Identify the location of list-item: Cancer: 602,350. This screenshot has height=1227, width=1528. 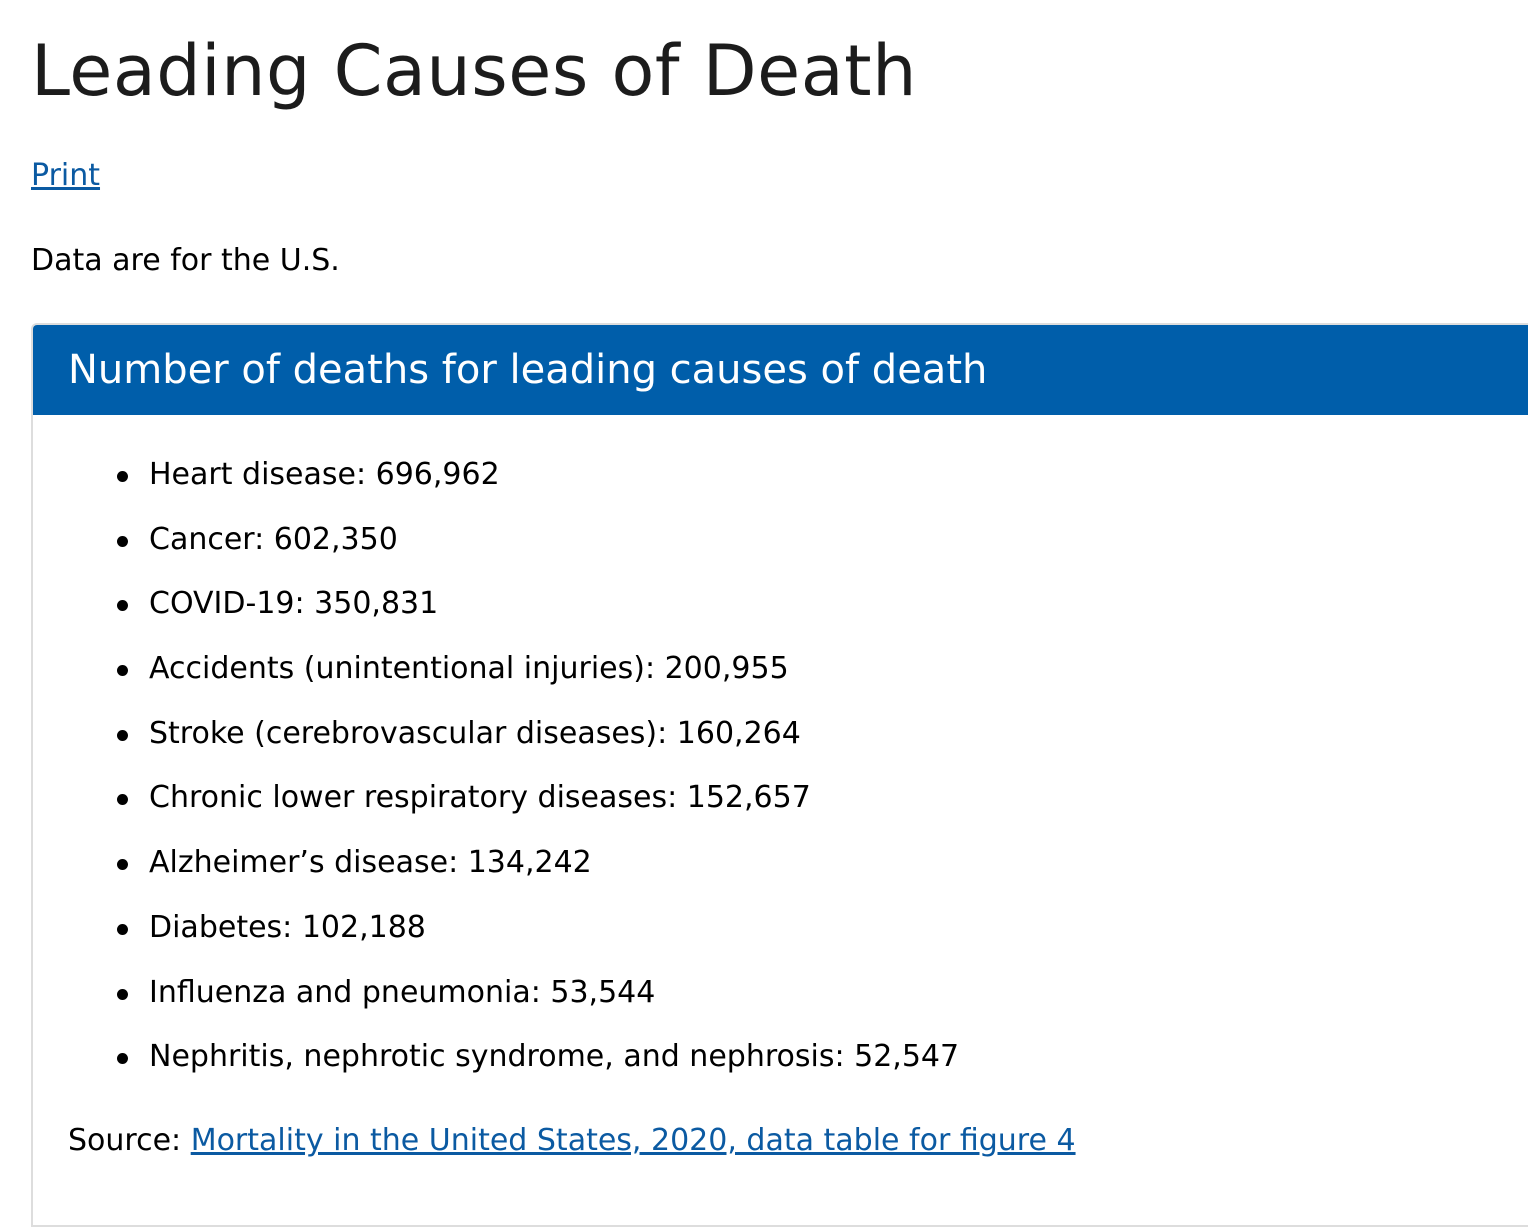
(538, 552).